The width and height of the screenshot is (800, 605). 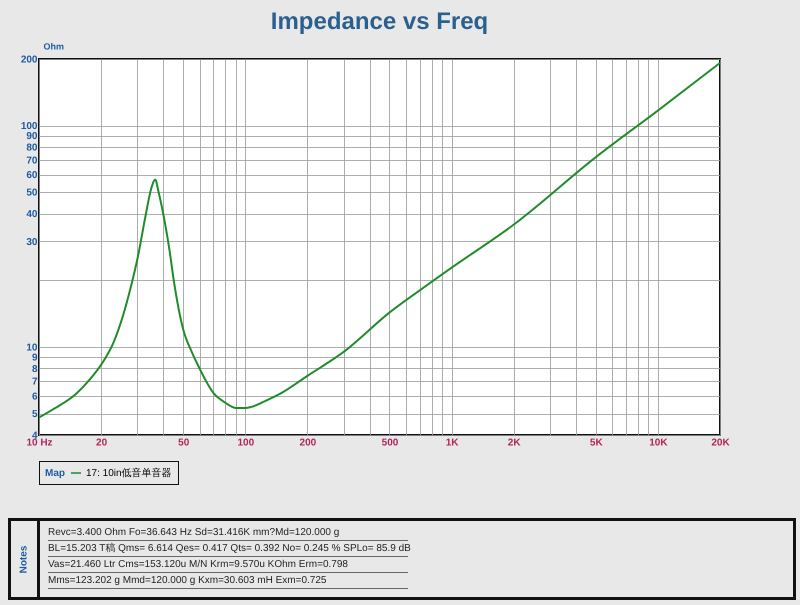 I want to click on text: Mms=123.202 g Mmd=120.000 g Kxm=30.603 mH Exm=0.725, so click(x=228, y=581).